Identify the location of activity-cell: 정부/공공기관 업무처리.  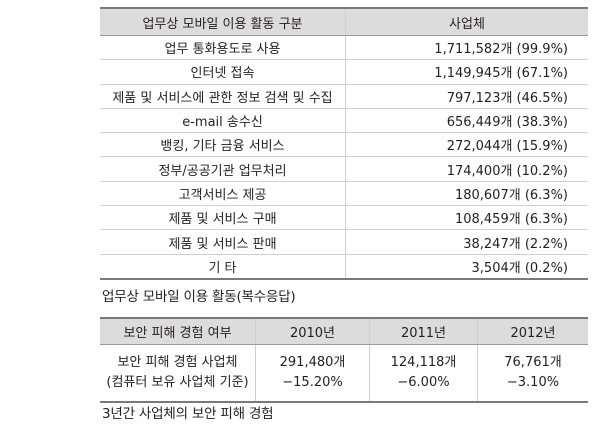
(223, 169).